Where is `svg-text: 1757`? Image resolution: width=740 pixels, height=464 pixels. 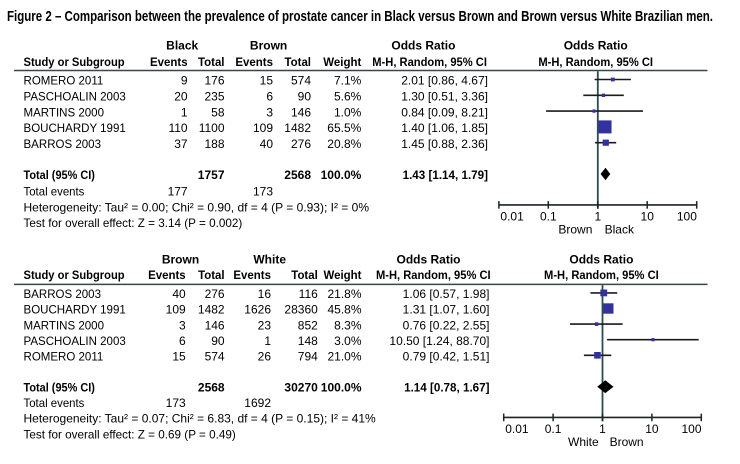
svg-text: 1757 is located at coordinates (211, 175).